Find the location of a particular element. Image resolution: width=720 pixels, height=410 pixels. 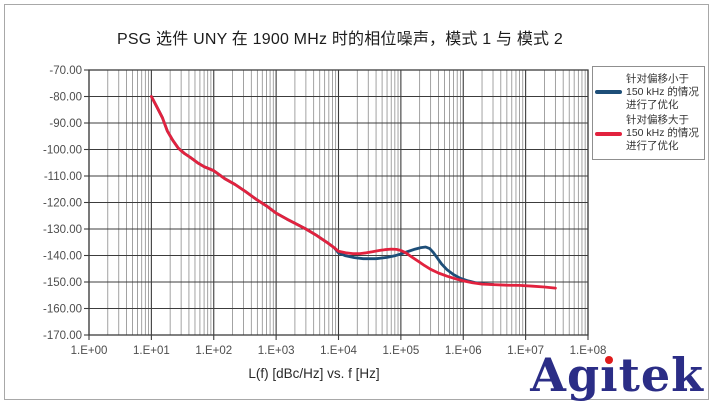

y-tick-label: -70.00 is located at coordinates (65, 71).